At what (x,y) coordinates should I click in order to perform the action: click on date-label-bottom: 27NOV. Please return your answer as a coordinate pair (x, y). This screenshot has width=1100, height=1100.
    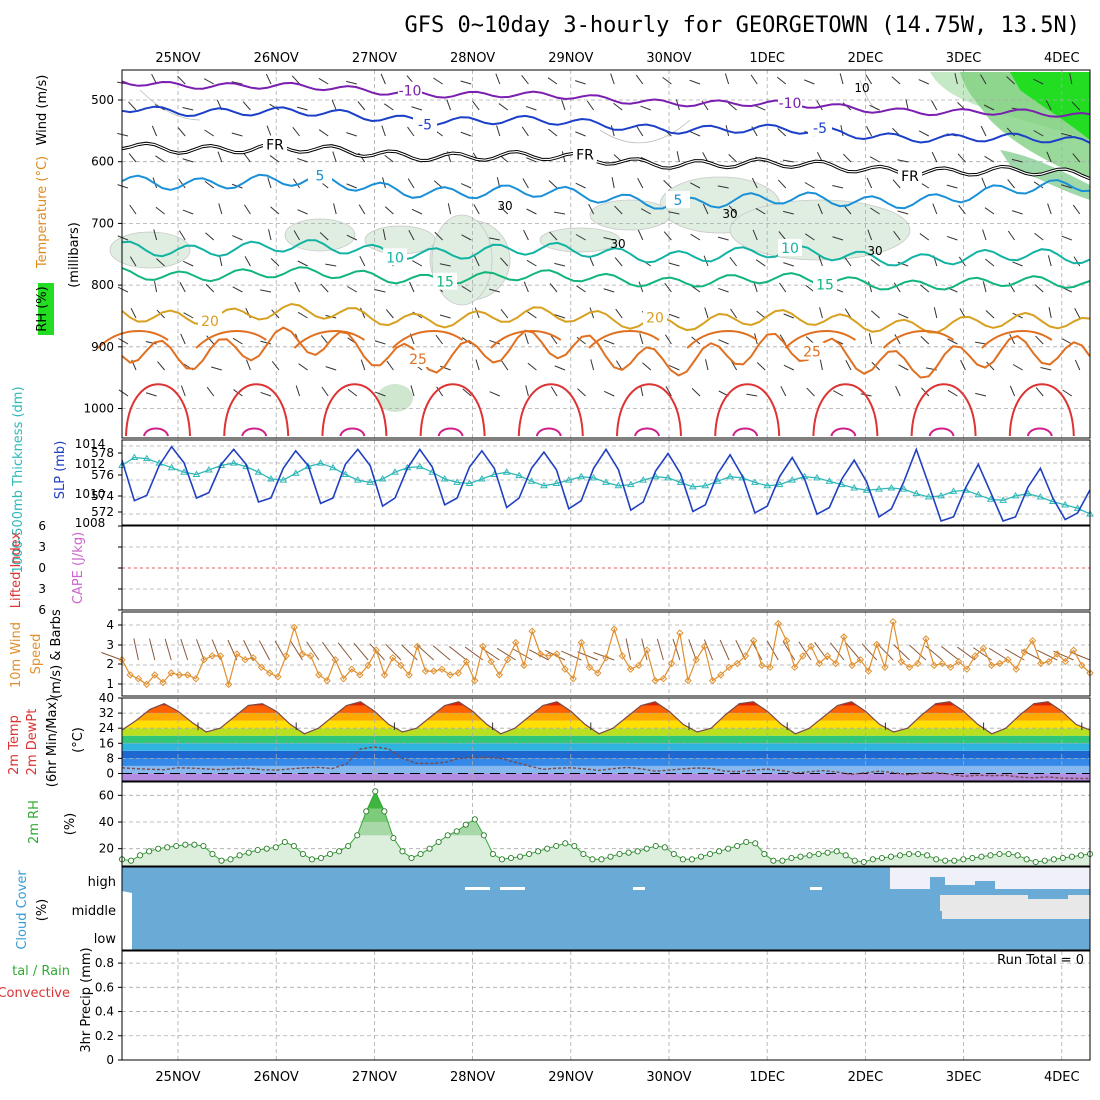
    Looking at the image, I should click on (374, 1077).